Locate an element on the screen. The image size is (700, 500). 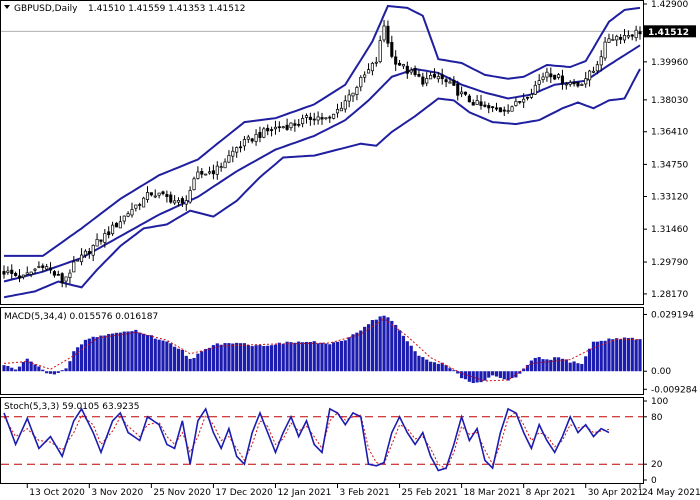
dropdown-arrow-icon is located at coordinates (7, 7).